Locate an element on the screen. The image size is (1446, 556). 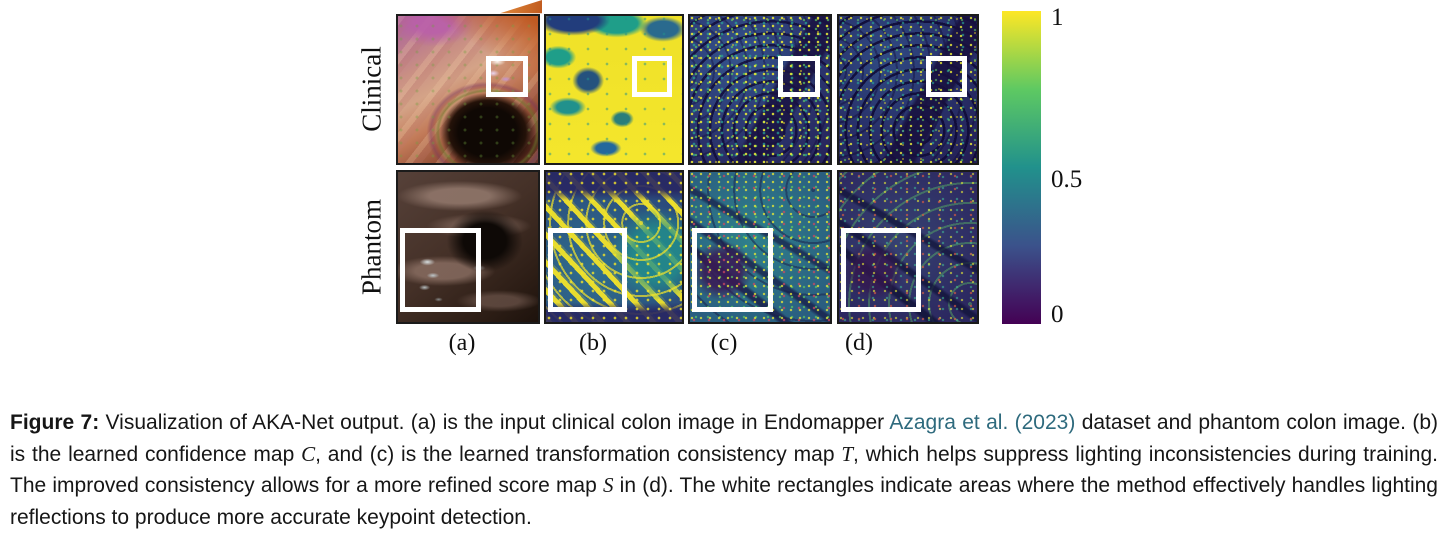
caption-figure-label: Figure 7: is located at coordinates (55, 422).